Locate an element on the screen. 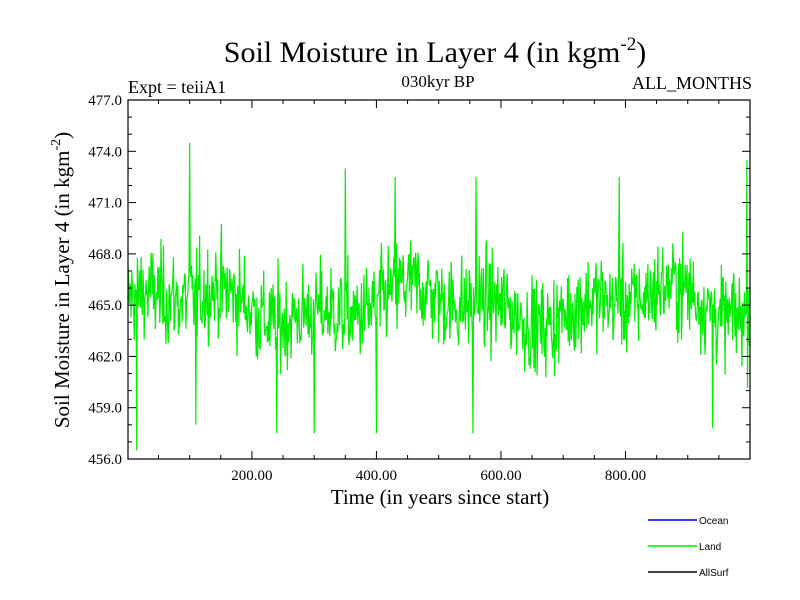 This screenshot has height=600, width=800. months-label: ALL_MONTHS is located at coordinates (692, 83).